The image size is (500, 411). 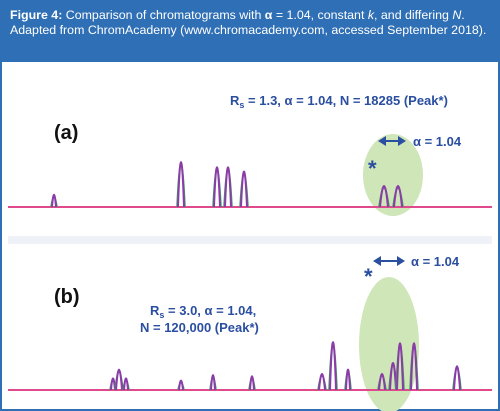 I want to click on panel-separator, so click(x=250, y=240).